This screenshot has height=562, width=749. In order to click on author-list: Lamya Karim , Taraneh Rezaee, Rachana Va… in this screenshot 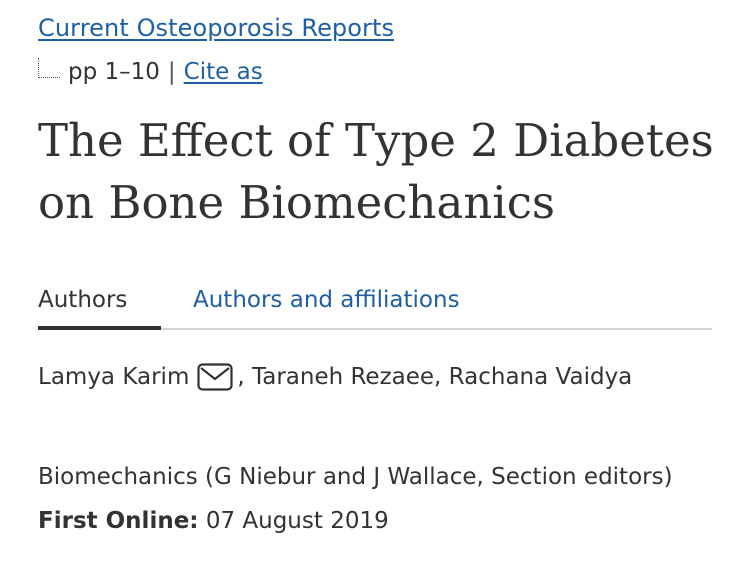, I will do `click(335, 377)`.